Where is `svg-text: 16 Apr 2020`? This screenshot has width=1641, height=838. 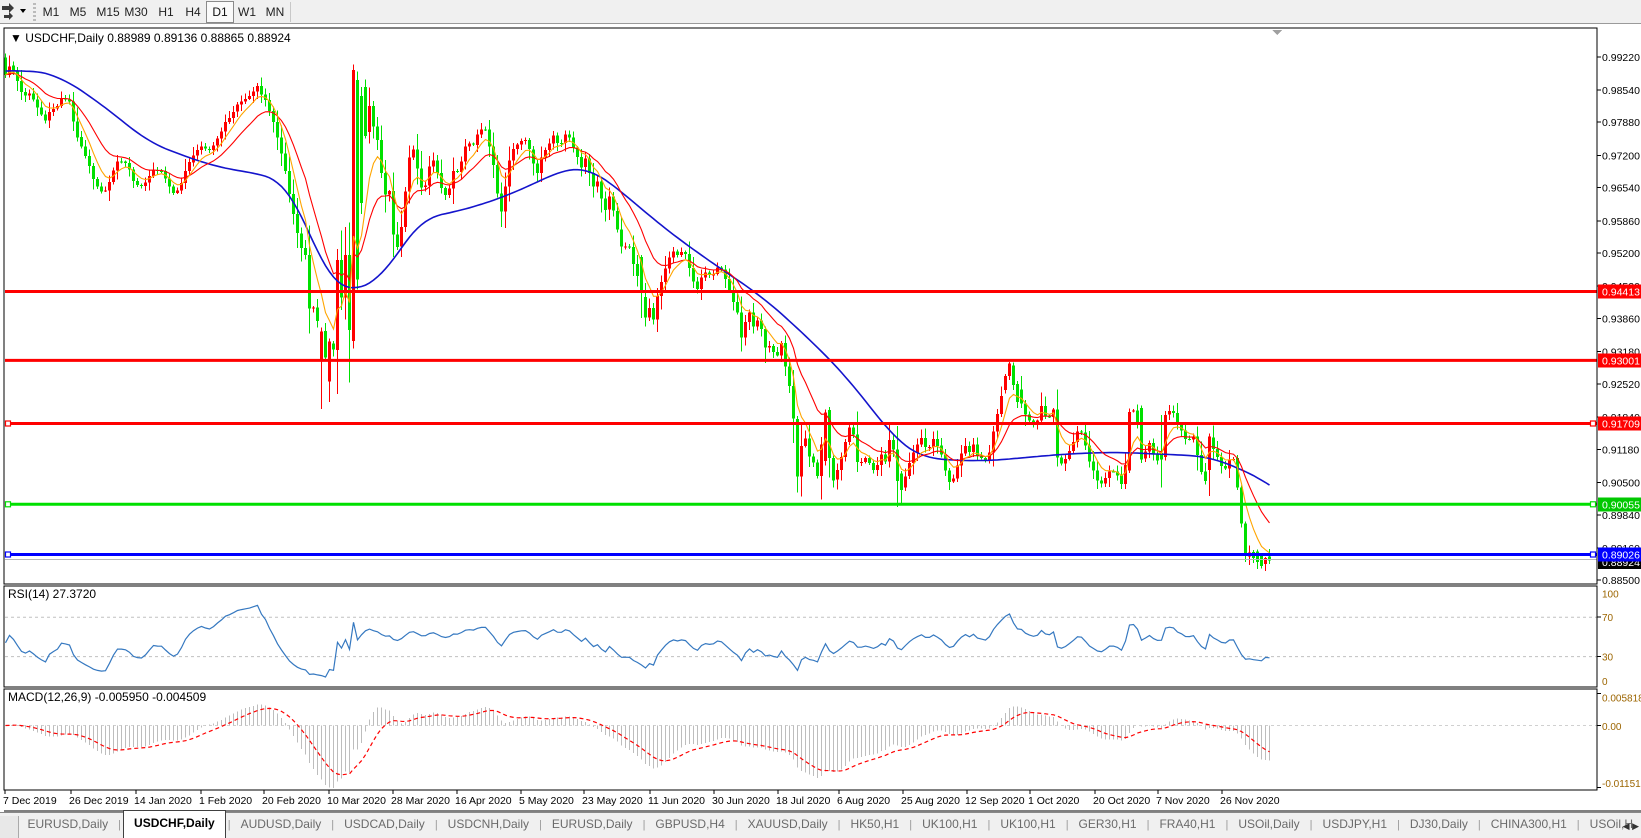 svg-text: 16 Apr 2020 is located at coordinates (483, 801).